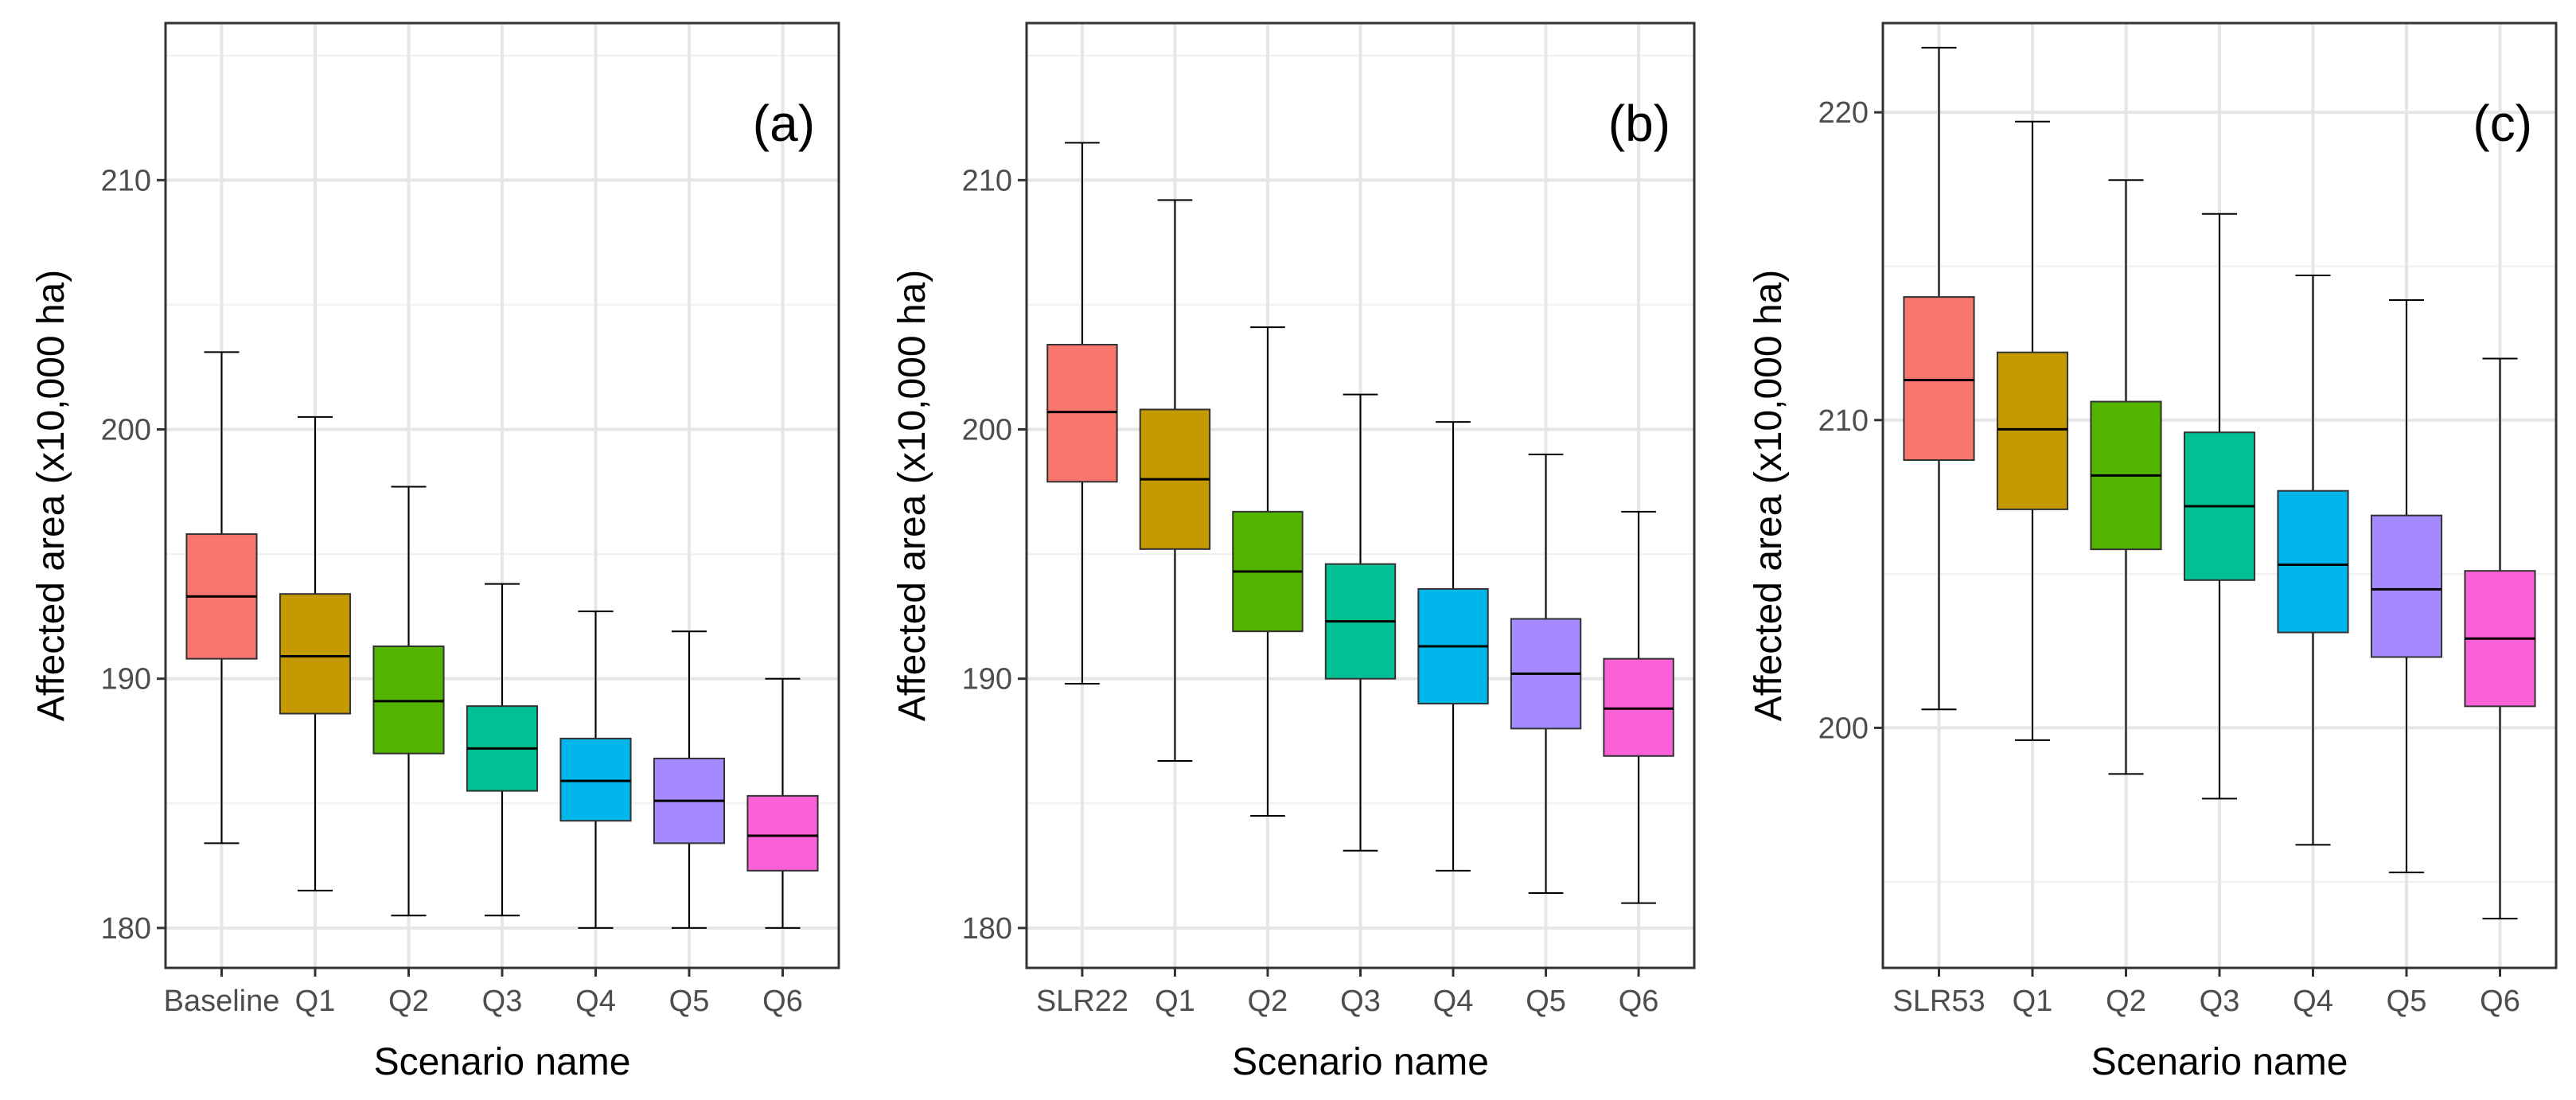 Image resolution: width=2576 pixels, height=1100 pixels. I want to click on x-tick-label: SLR53, so click(1938, 1001).